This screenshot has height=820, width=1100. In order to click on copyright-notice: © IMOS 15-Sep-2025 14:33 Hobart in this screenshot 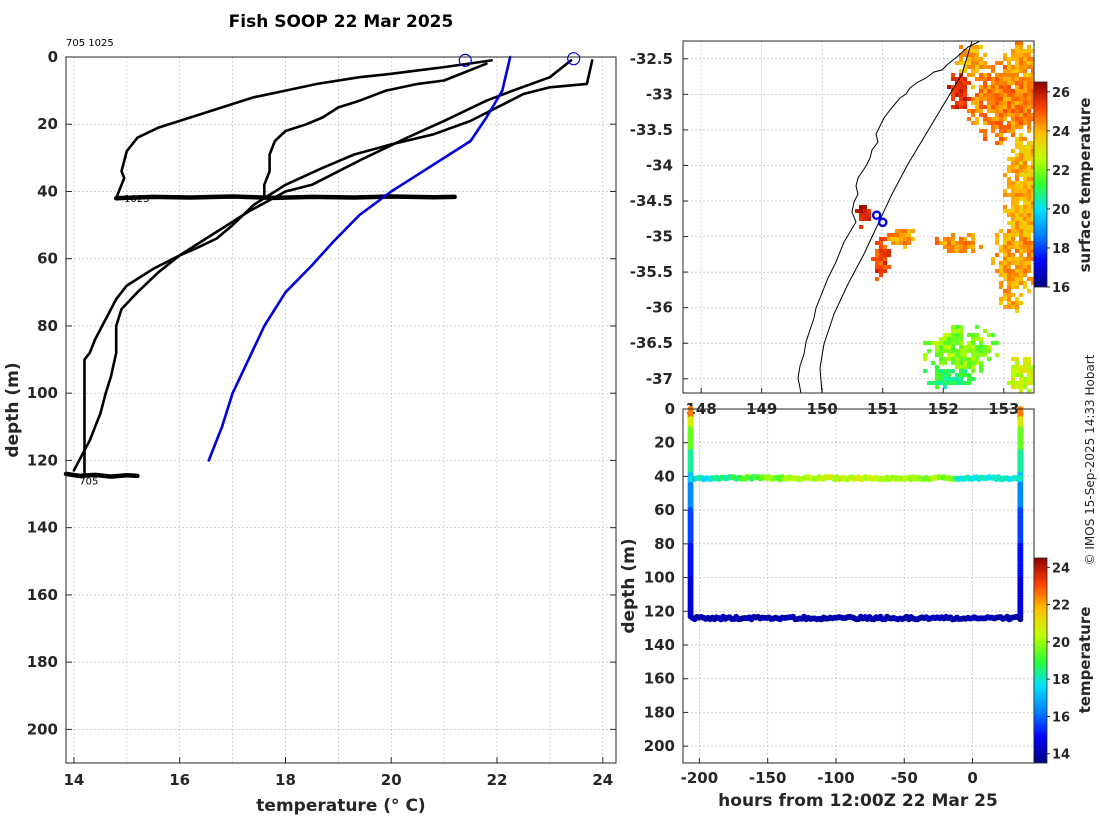, I will do `click(1090, 459)`.